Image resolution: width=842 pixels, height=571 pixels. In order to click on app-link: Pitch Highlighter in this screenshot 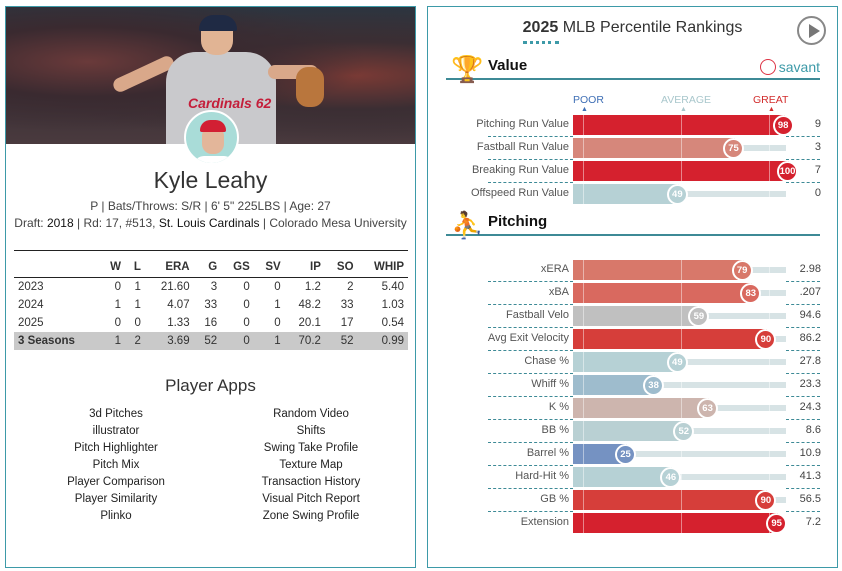, I will do `click(116, 448)`.